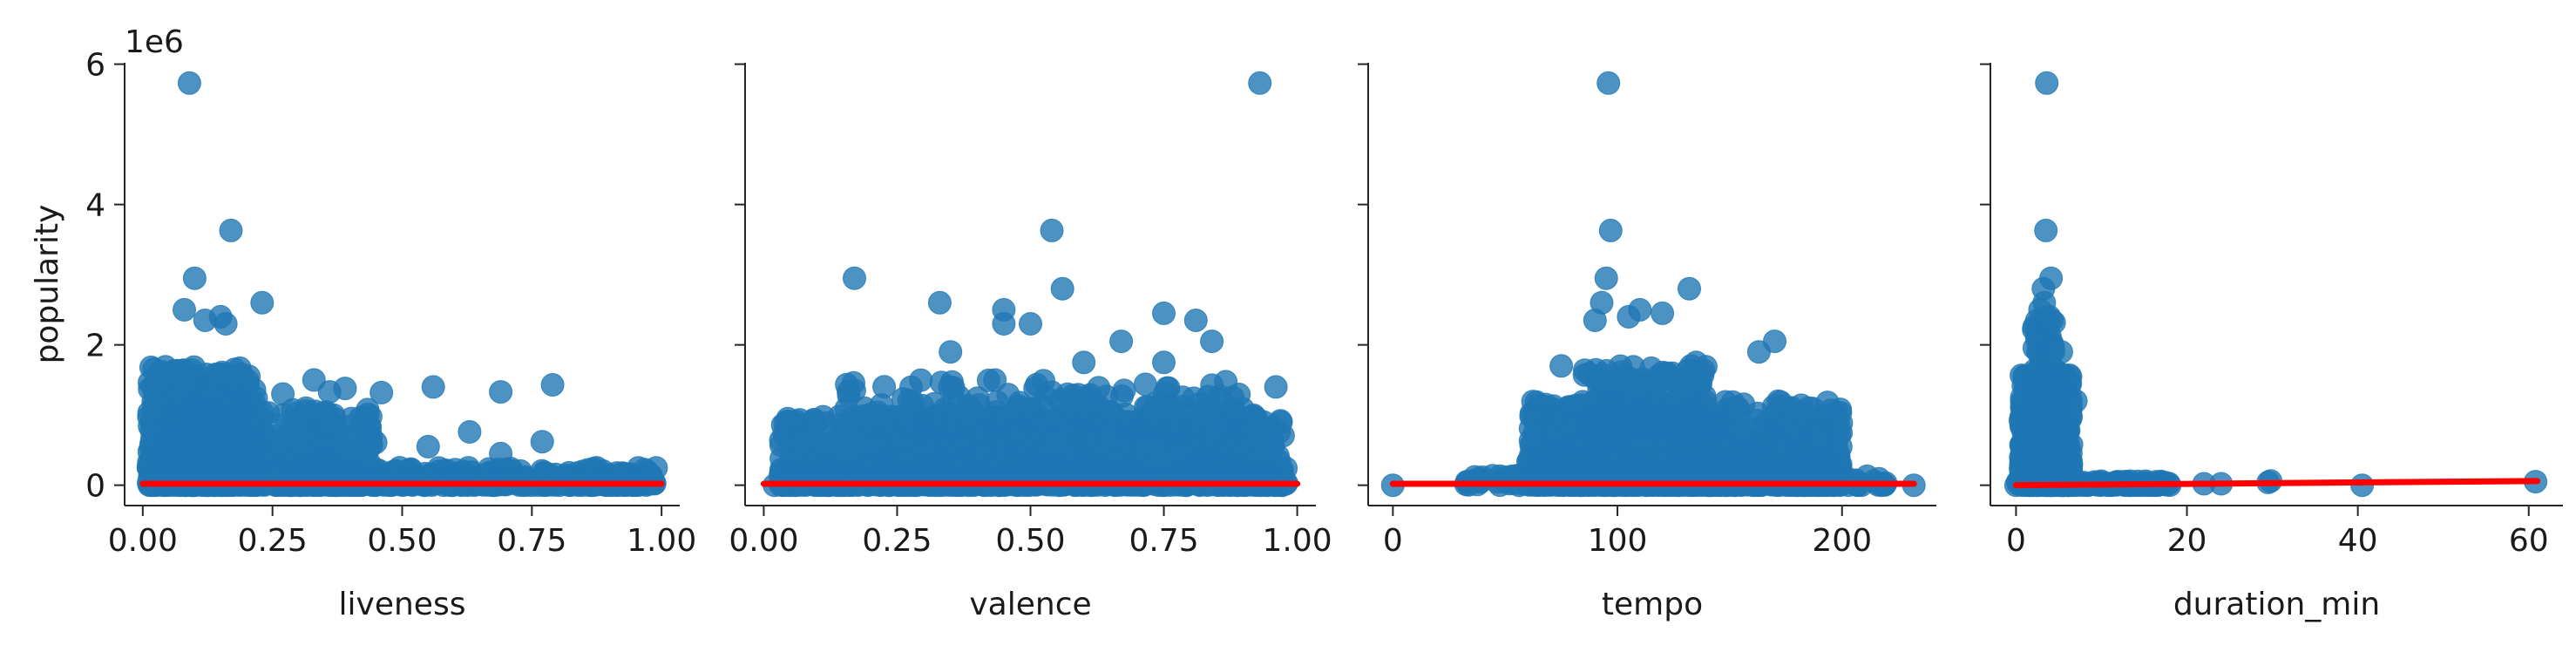  What do you see at coordinates (95, 206) in the screenshot?
I see `y-tick-label: 4` at bounding box center [95, 206].